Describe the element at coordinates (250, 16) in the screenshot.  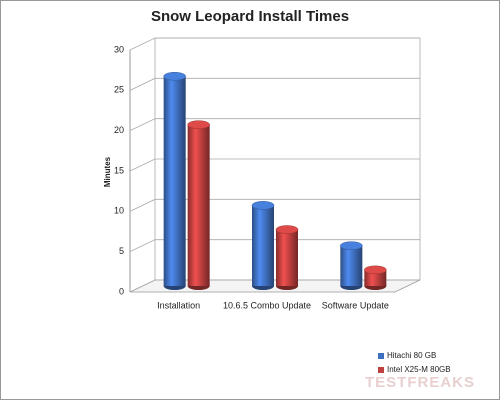
I see `chart-title: Snow Leopard Install Times` at that location.